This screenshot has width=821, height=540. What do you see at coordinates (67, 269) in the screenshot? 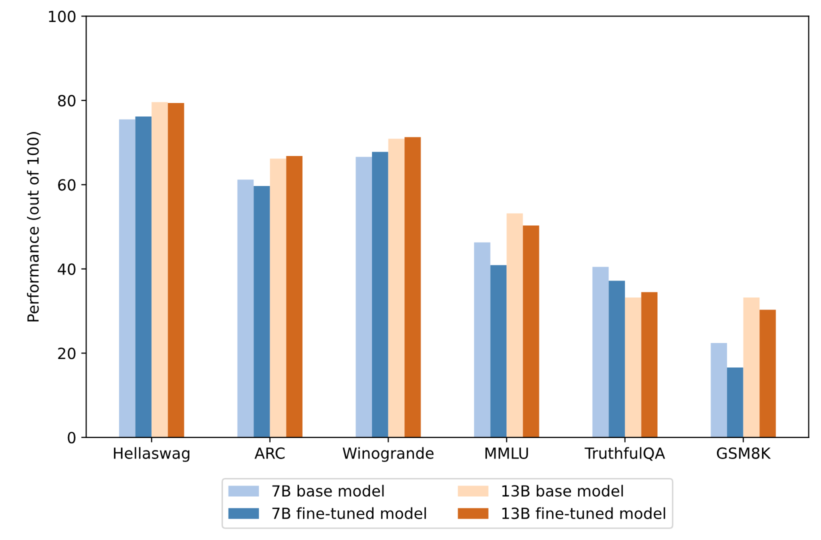
I see `y-tick-label: 40` at bounding box center [67, 269].